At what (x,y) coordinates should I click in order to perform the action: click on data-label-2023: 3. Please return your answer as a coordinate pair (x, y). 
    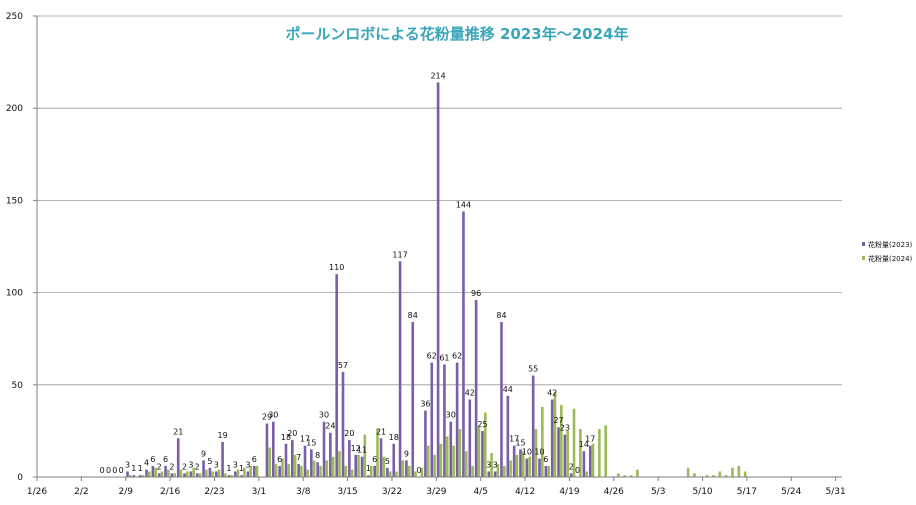
    Looking at the image, I should click on (488, 464).